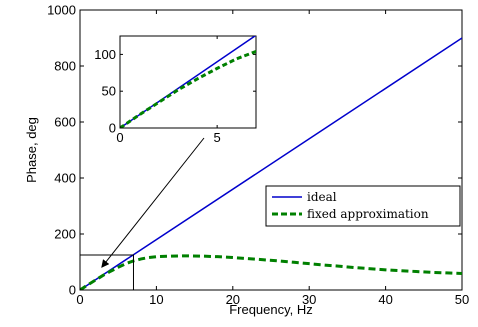 The width and height of the screenshot is (478, 327). What do you see at coordinates (105, 54) in the screenshot?
I see `inset-y-tick-label: 100` at bounding box center [105, 54].